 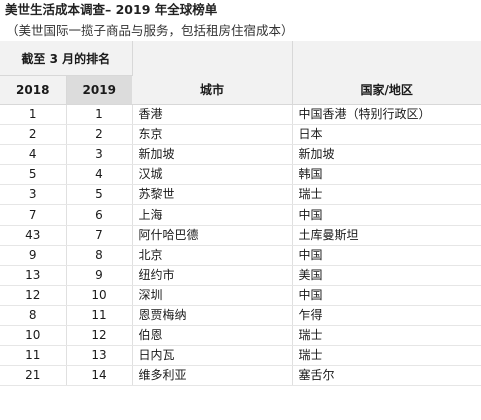 What do you see at coordinates (99, 295) in the screenshot?
I see `rank-2019-cell: 10` at bounding box center [99, 295].